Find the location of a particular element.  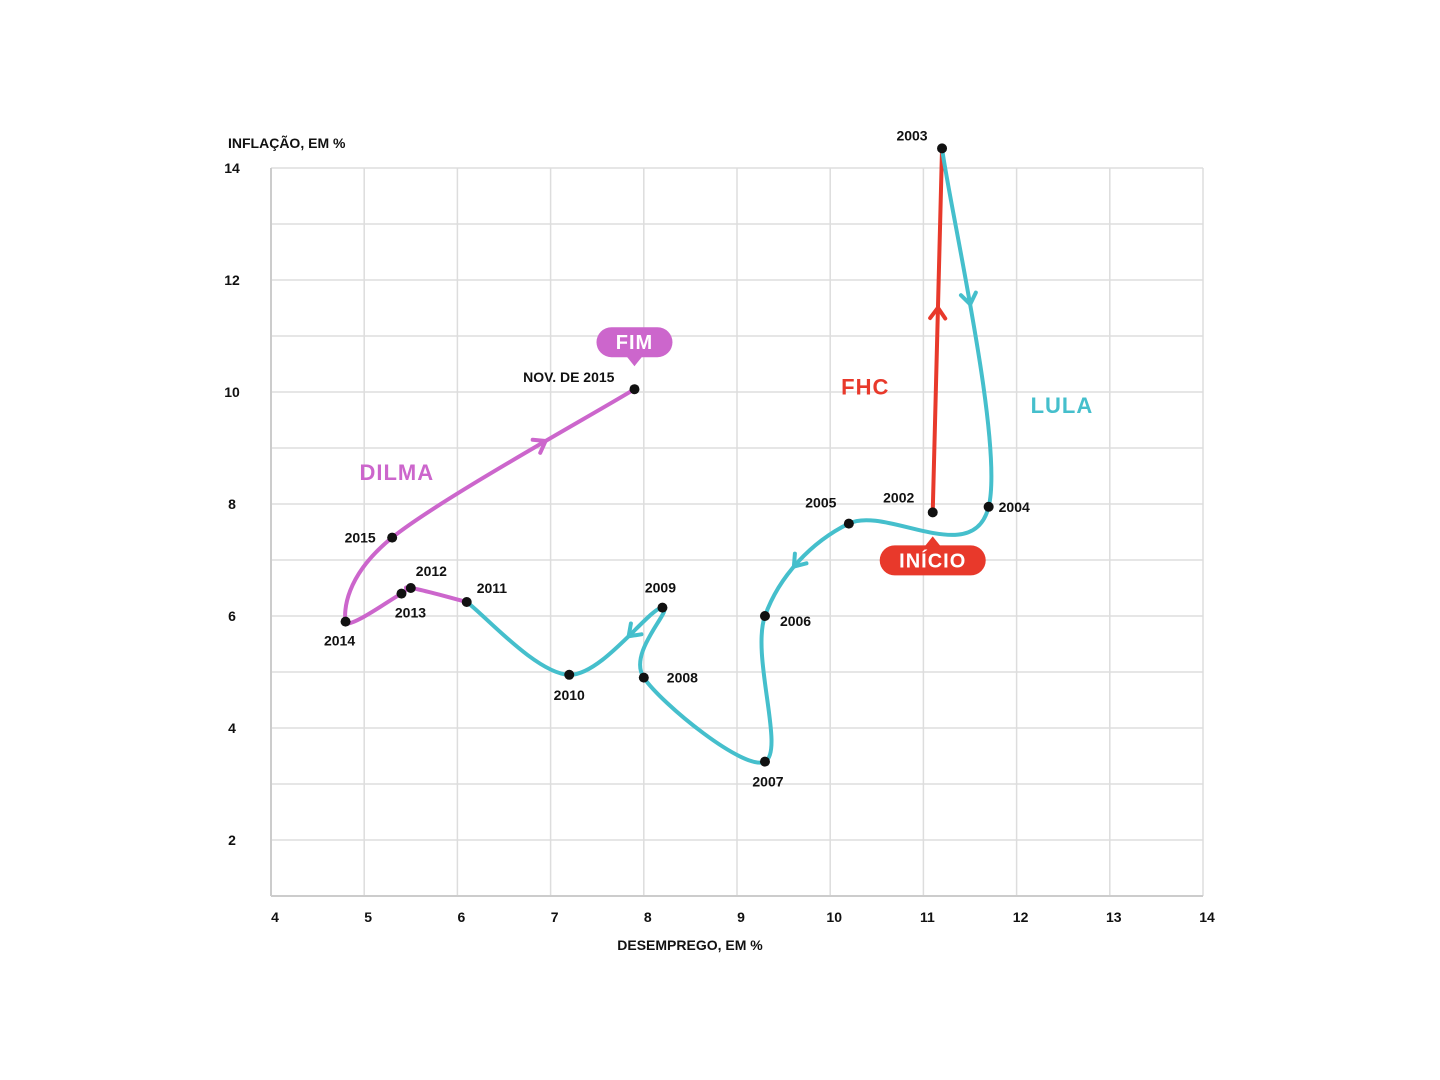

y-tick-label: 14 is located at coordinates (232, 168).